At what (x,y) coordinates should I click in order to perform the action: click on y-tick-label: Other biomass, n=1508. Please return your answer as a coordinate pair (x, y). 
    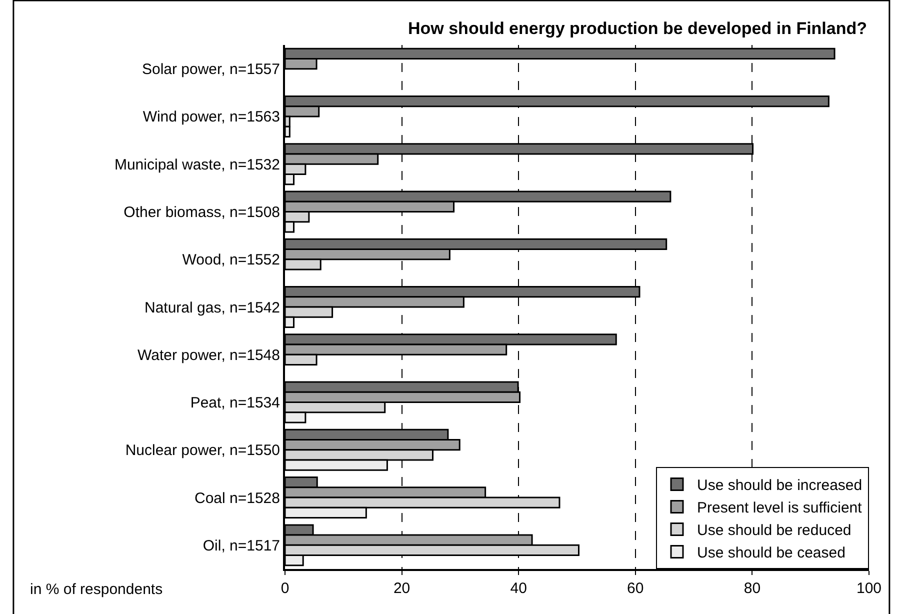
    Looking at the image, I should click on (202, 212).